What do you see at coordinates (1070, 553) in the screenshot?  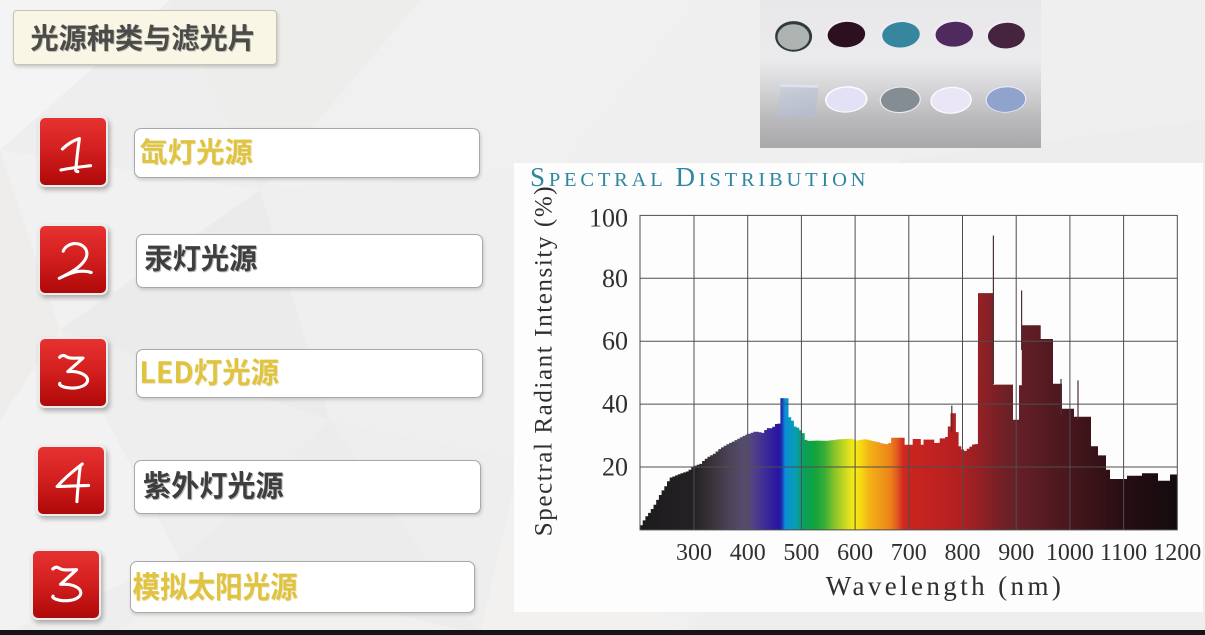 I see `svg-text: 1000` at bounding box center [1070, 553].